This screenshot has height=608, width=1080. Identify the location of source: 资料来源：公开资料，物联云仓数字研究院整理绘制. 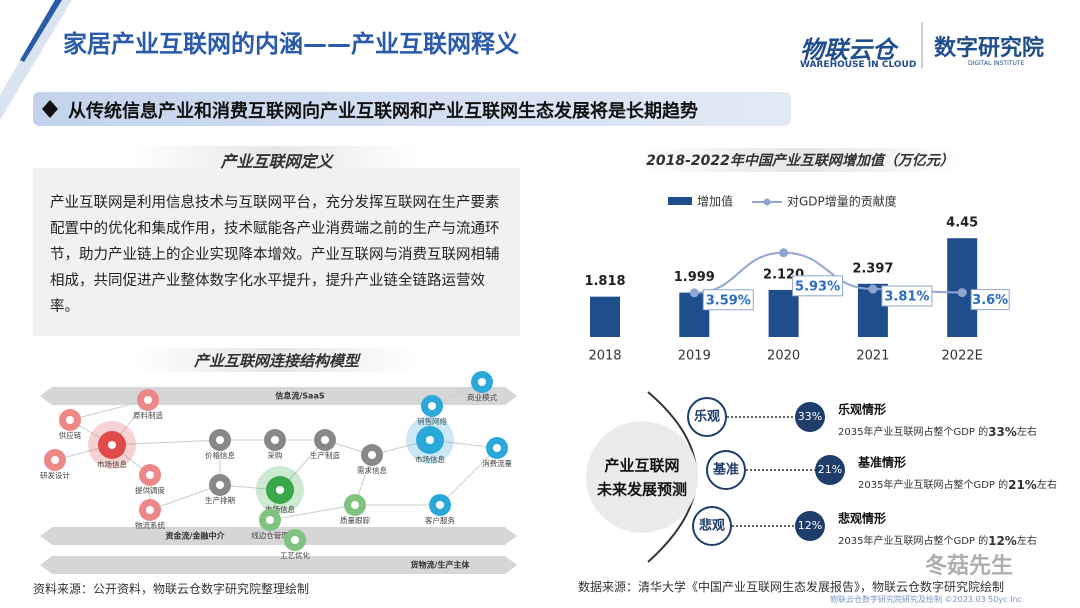
(171, 589).